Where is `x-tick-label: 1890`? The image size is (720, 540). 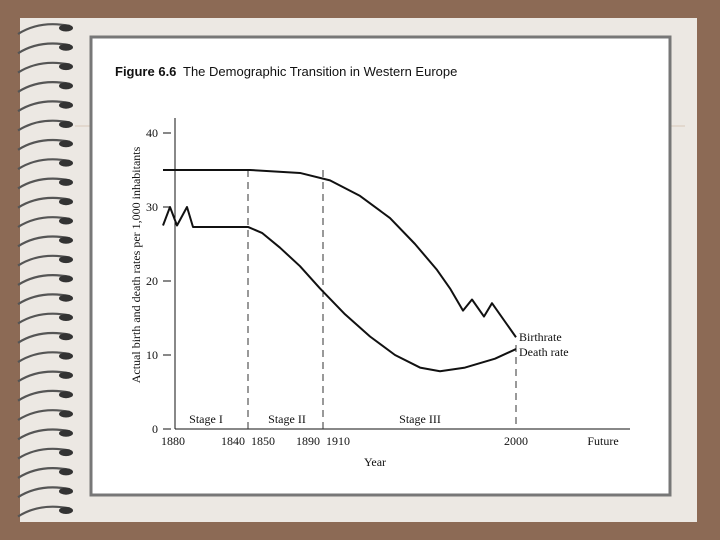 x-tick-label: 1890 is located at coordinates (308, 441).